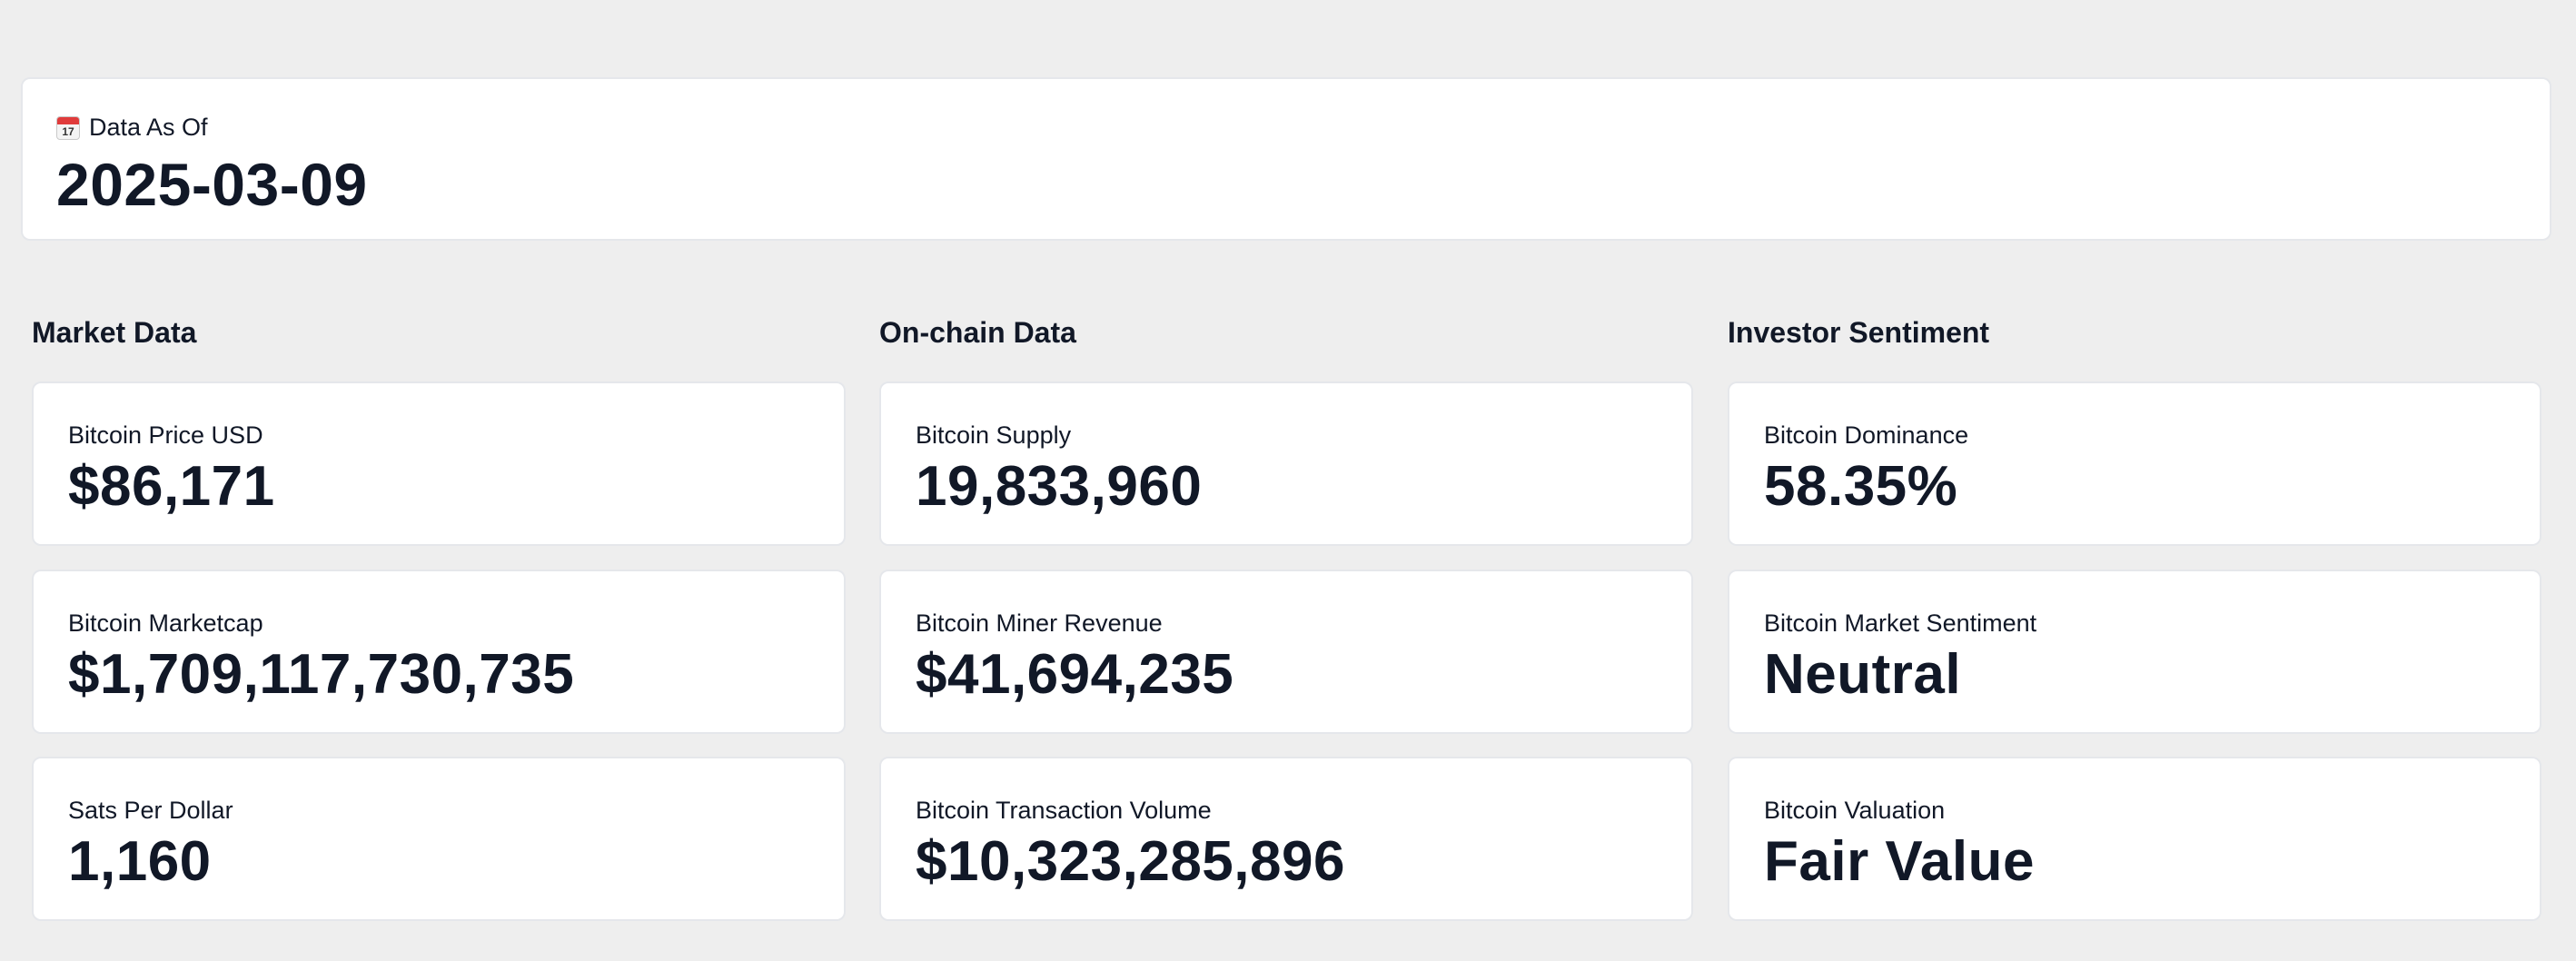 Image resolution: width=2576 pixels, height=961 pixels. What do you see at coordinates (1039, 623) in the screenshot?
I see `metric-label: Bitcoin Miner Revenue` at bounding box center [1039, 623].